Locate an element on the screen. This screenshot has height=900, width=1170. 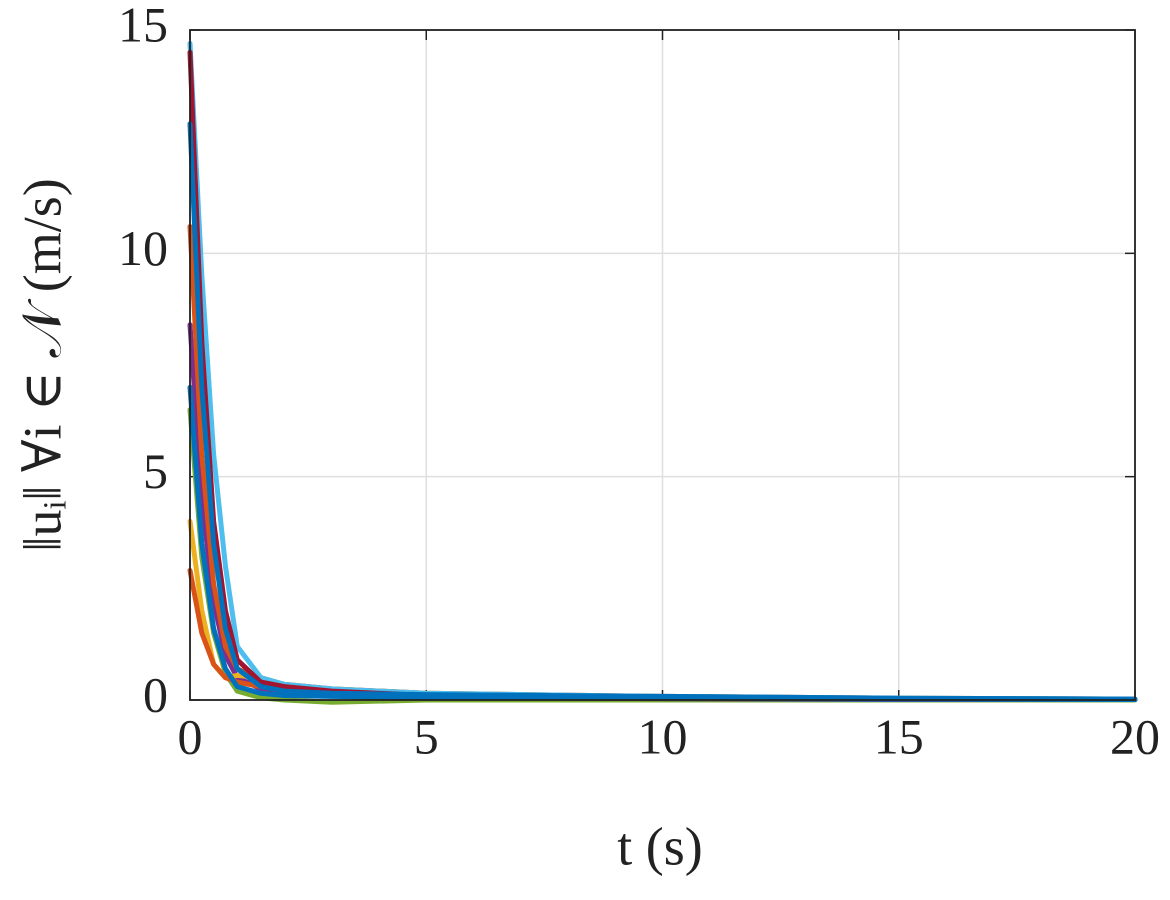
x-tick-label: 10 is located at coordinates (663, 736).